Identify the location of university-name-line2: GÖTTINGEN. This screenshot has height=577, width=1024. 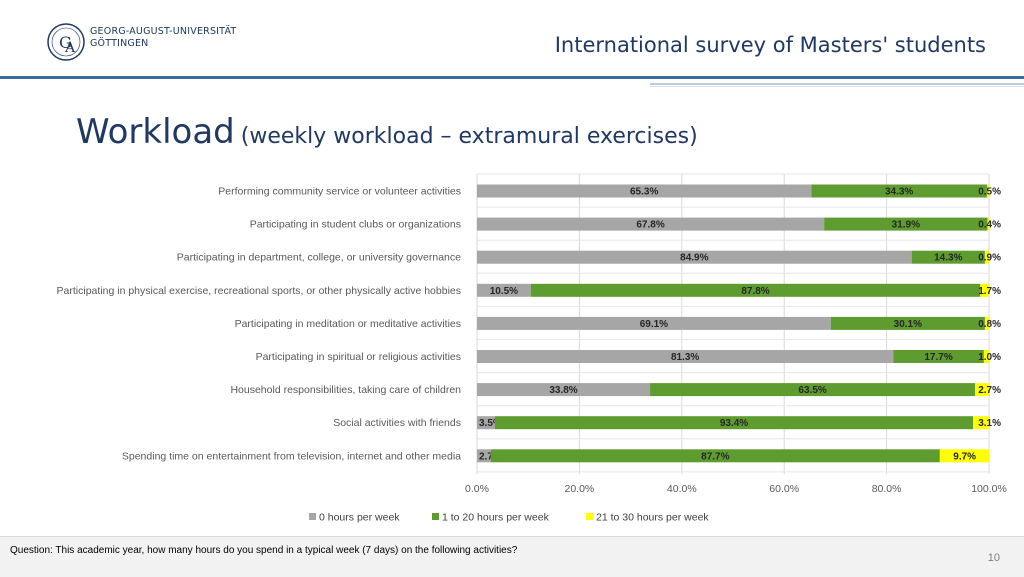
(119, 43).